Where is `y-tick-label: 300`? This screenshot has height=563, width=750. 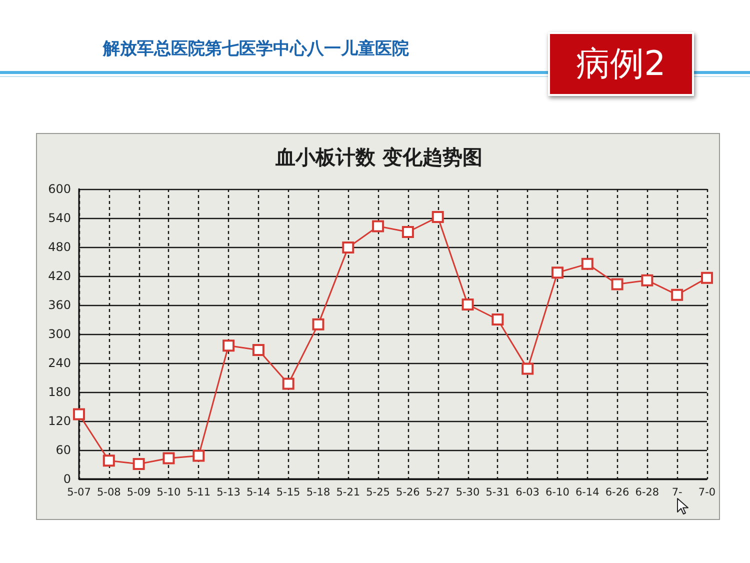
y-tick-label: 300 is located at coordinates (59, 334).